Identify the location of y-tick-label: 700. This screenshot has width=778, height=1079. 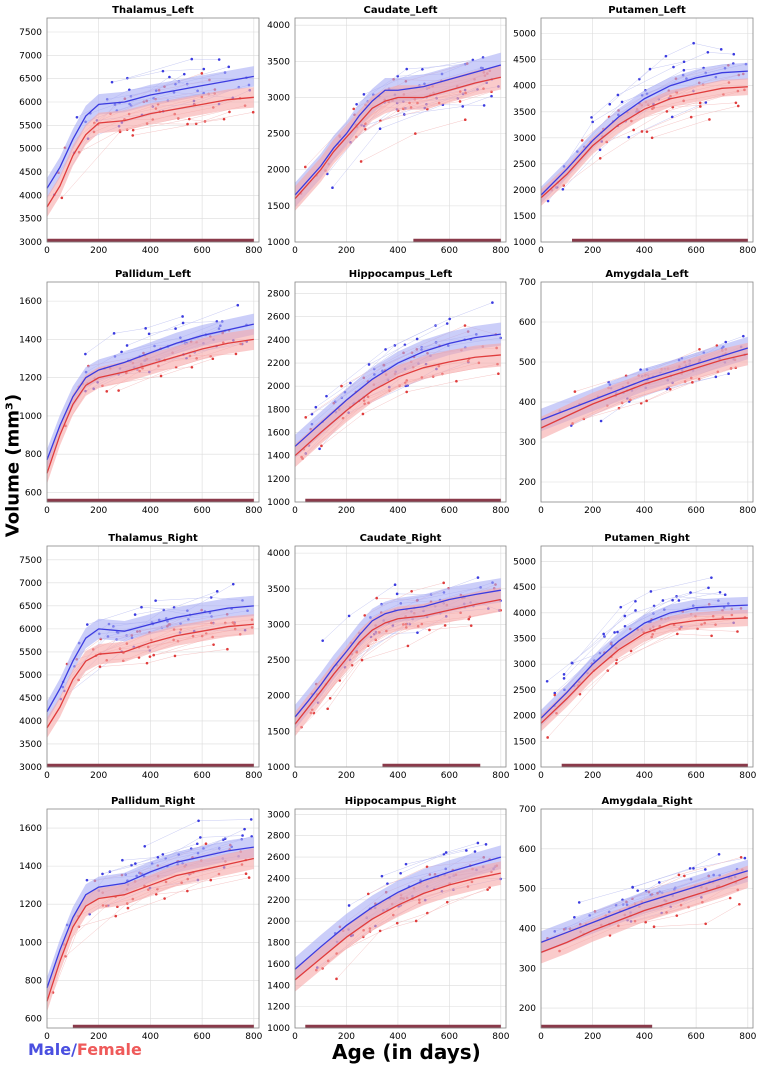
(527, 810).